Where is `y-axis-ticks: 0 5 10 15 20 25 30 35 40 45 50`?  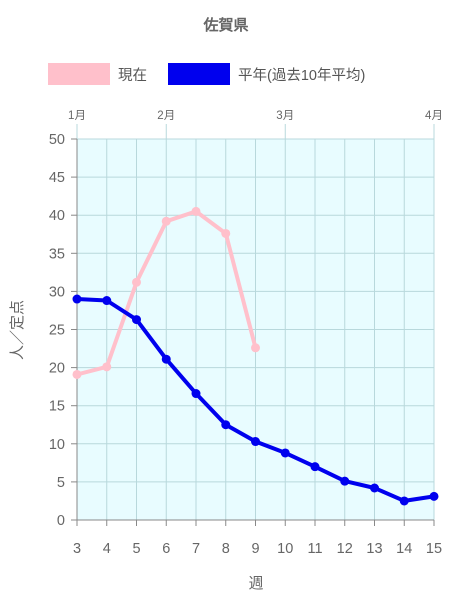 y-axis-ticks: 0 5 10 15 20 25 30 35 40 45 50 is located at coordinates (63, 330).